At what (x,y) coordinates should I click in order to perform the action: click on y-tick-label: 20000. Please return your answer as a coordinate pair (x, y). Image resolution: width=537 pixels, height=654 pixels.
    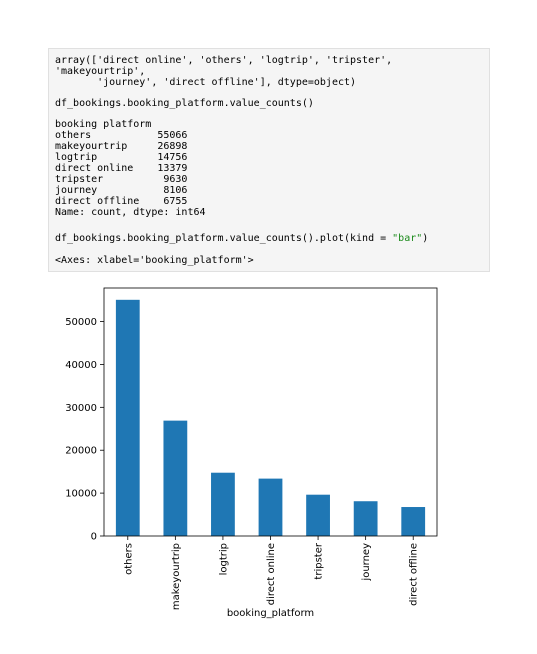
    Looking at the image, I should click on (81, 451).